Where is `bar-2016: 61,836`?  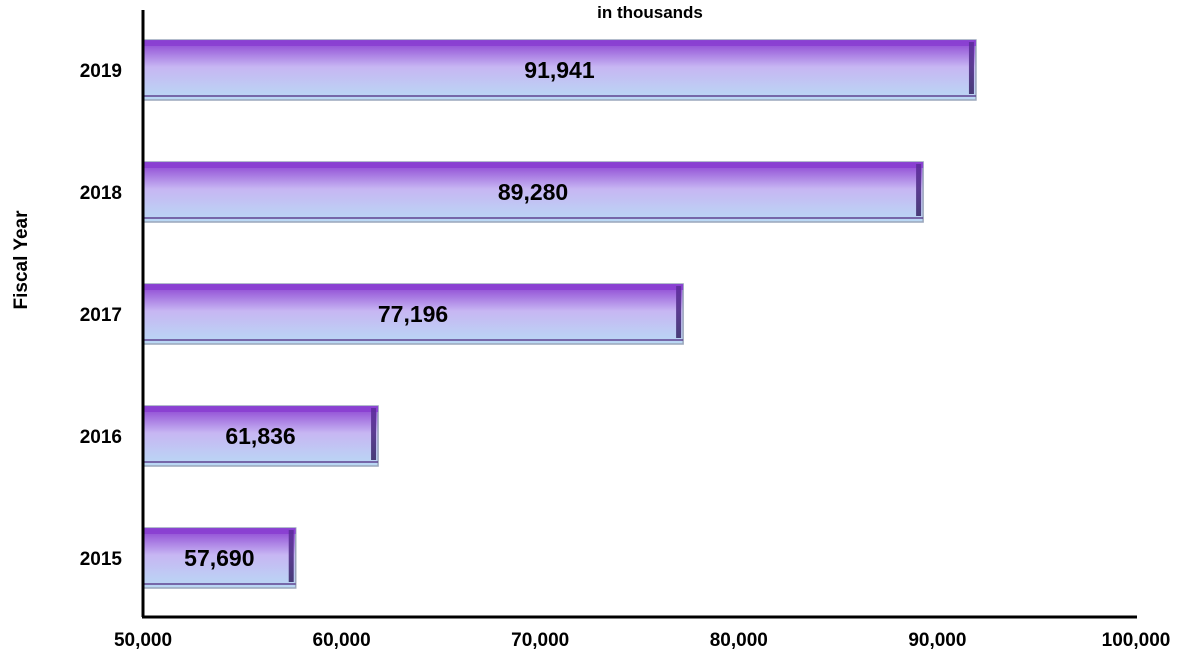
bar-2016: 61,836 is located at coordinates (260, 436).